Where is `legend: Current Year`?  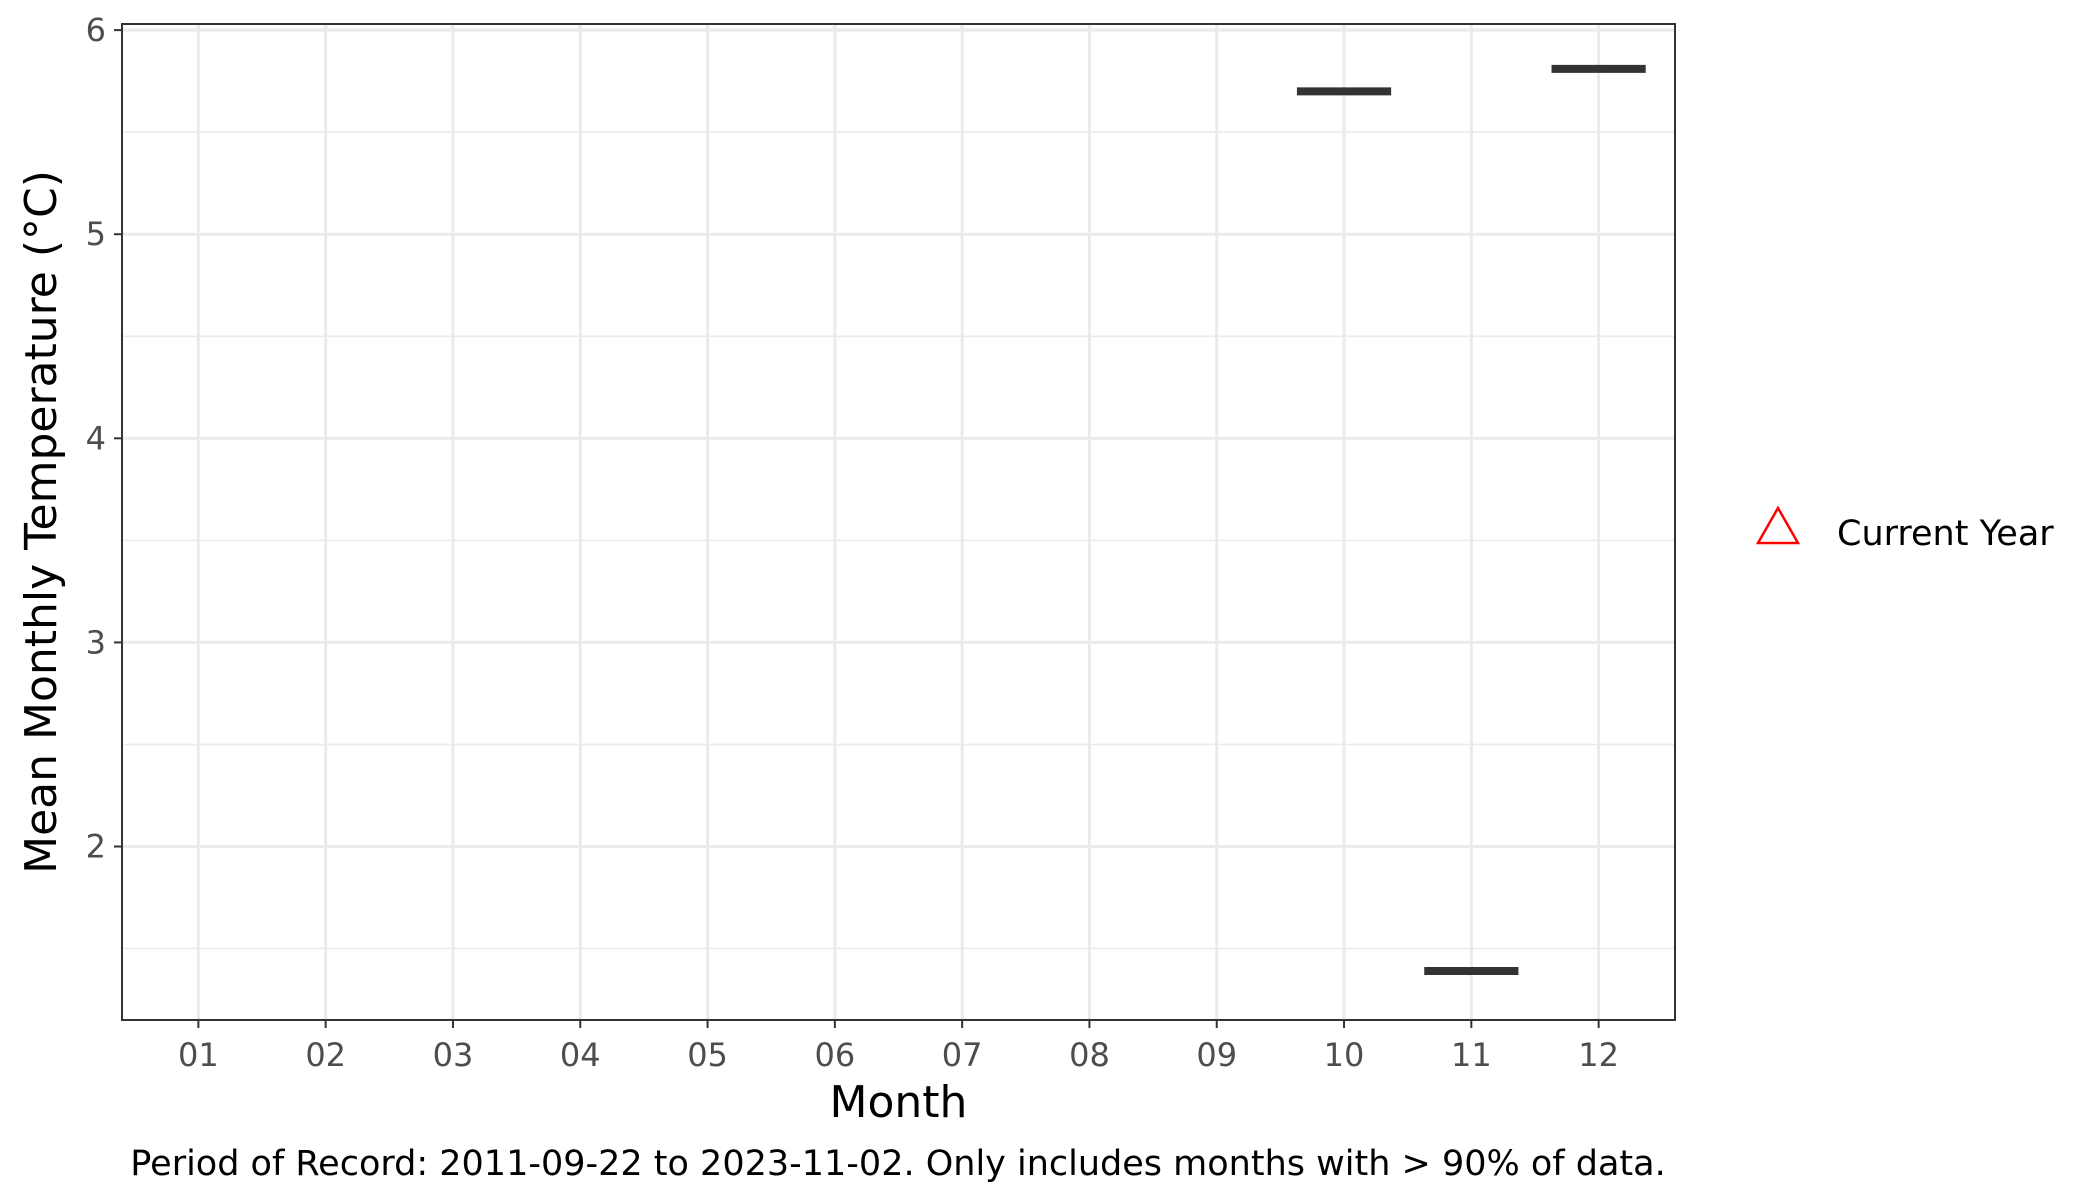 legend: Current Year is located at coordinates (1904, 529).